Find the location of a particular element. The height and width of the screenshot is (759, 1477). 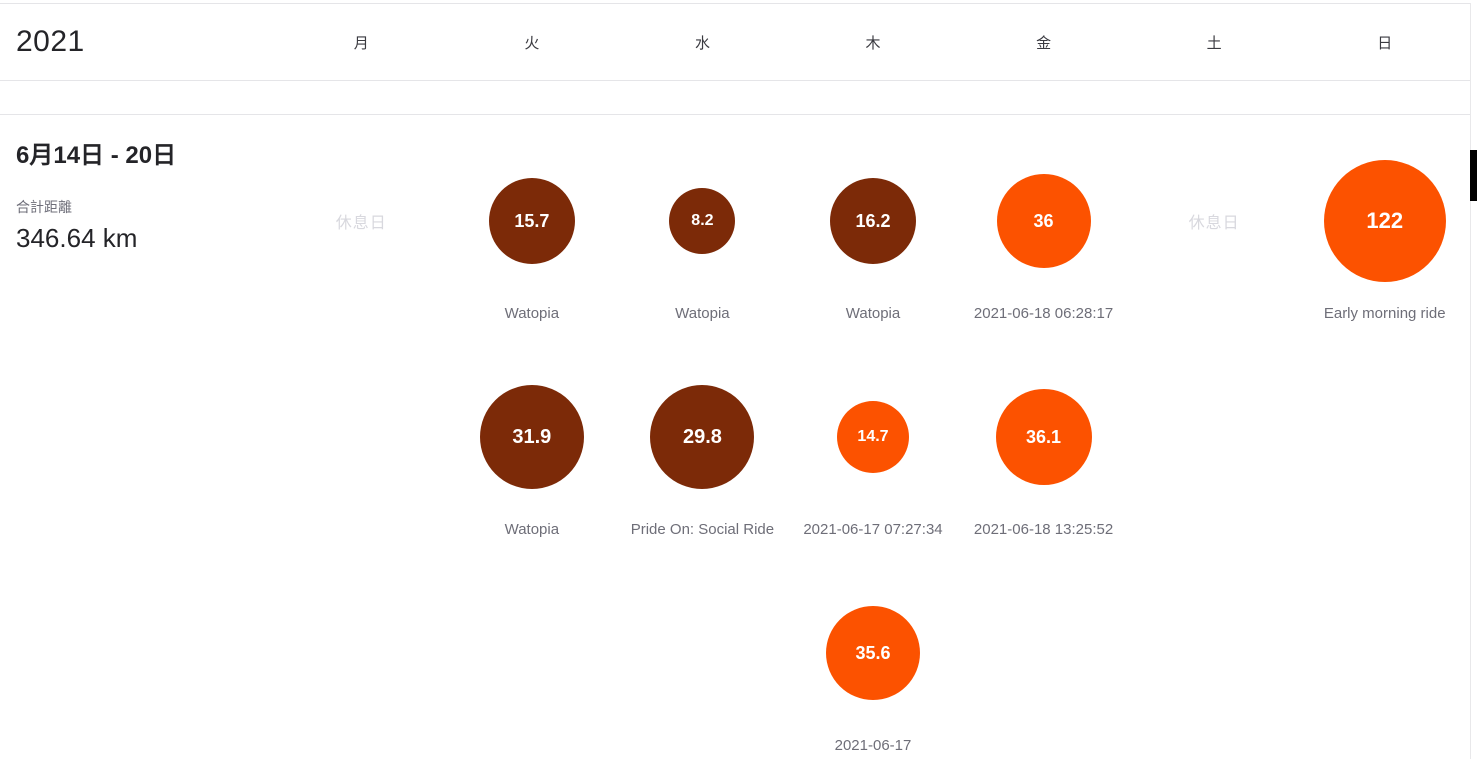

activity-bubble: 16.2 is located at coordinates (873, 221).